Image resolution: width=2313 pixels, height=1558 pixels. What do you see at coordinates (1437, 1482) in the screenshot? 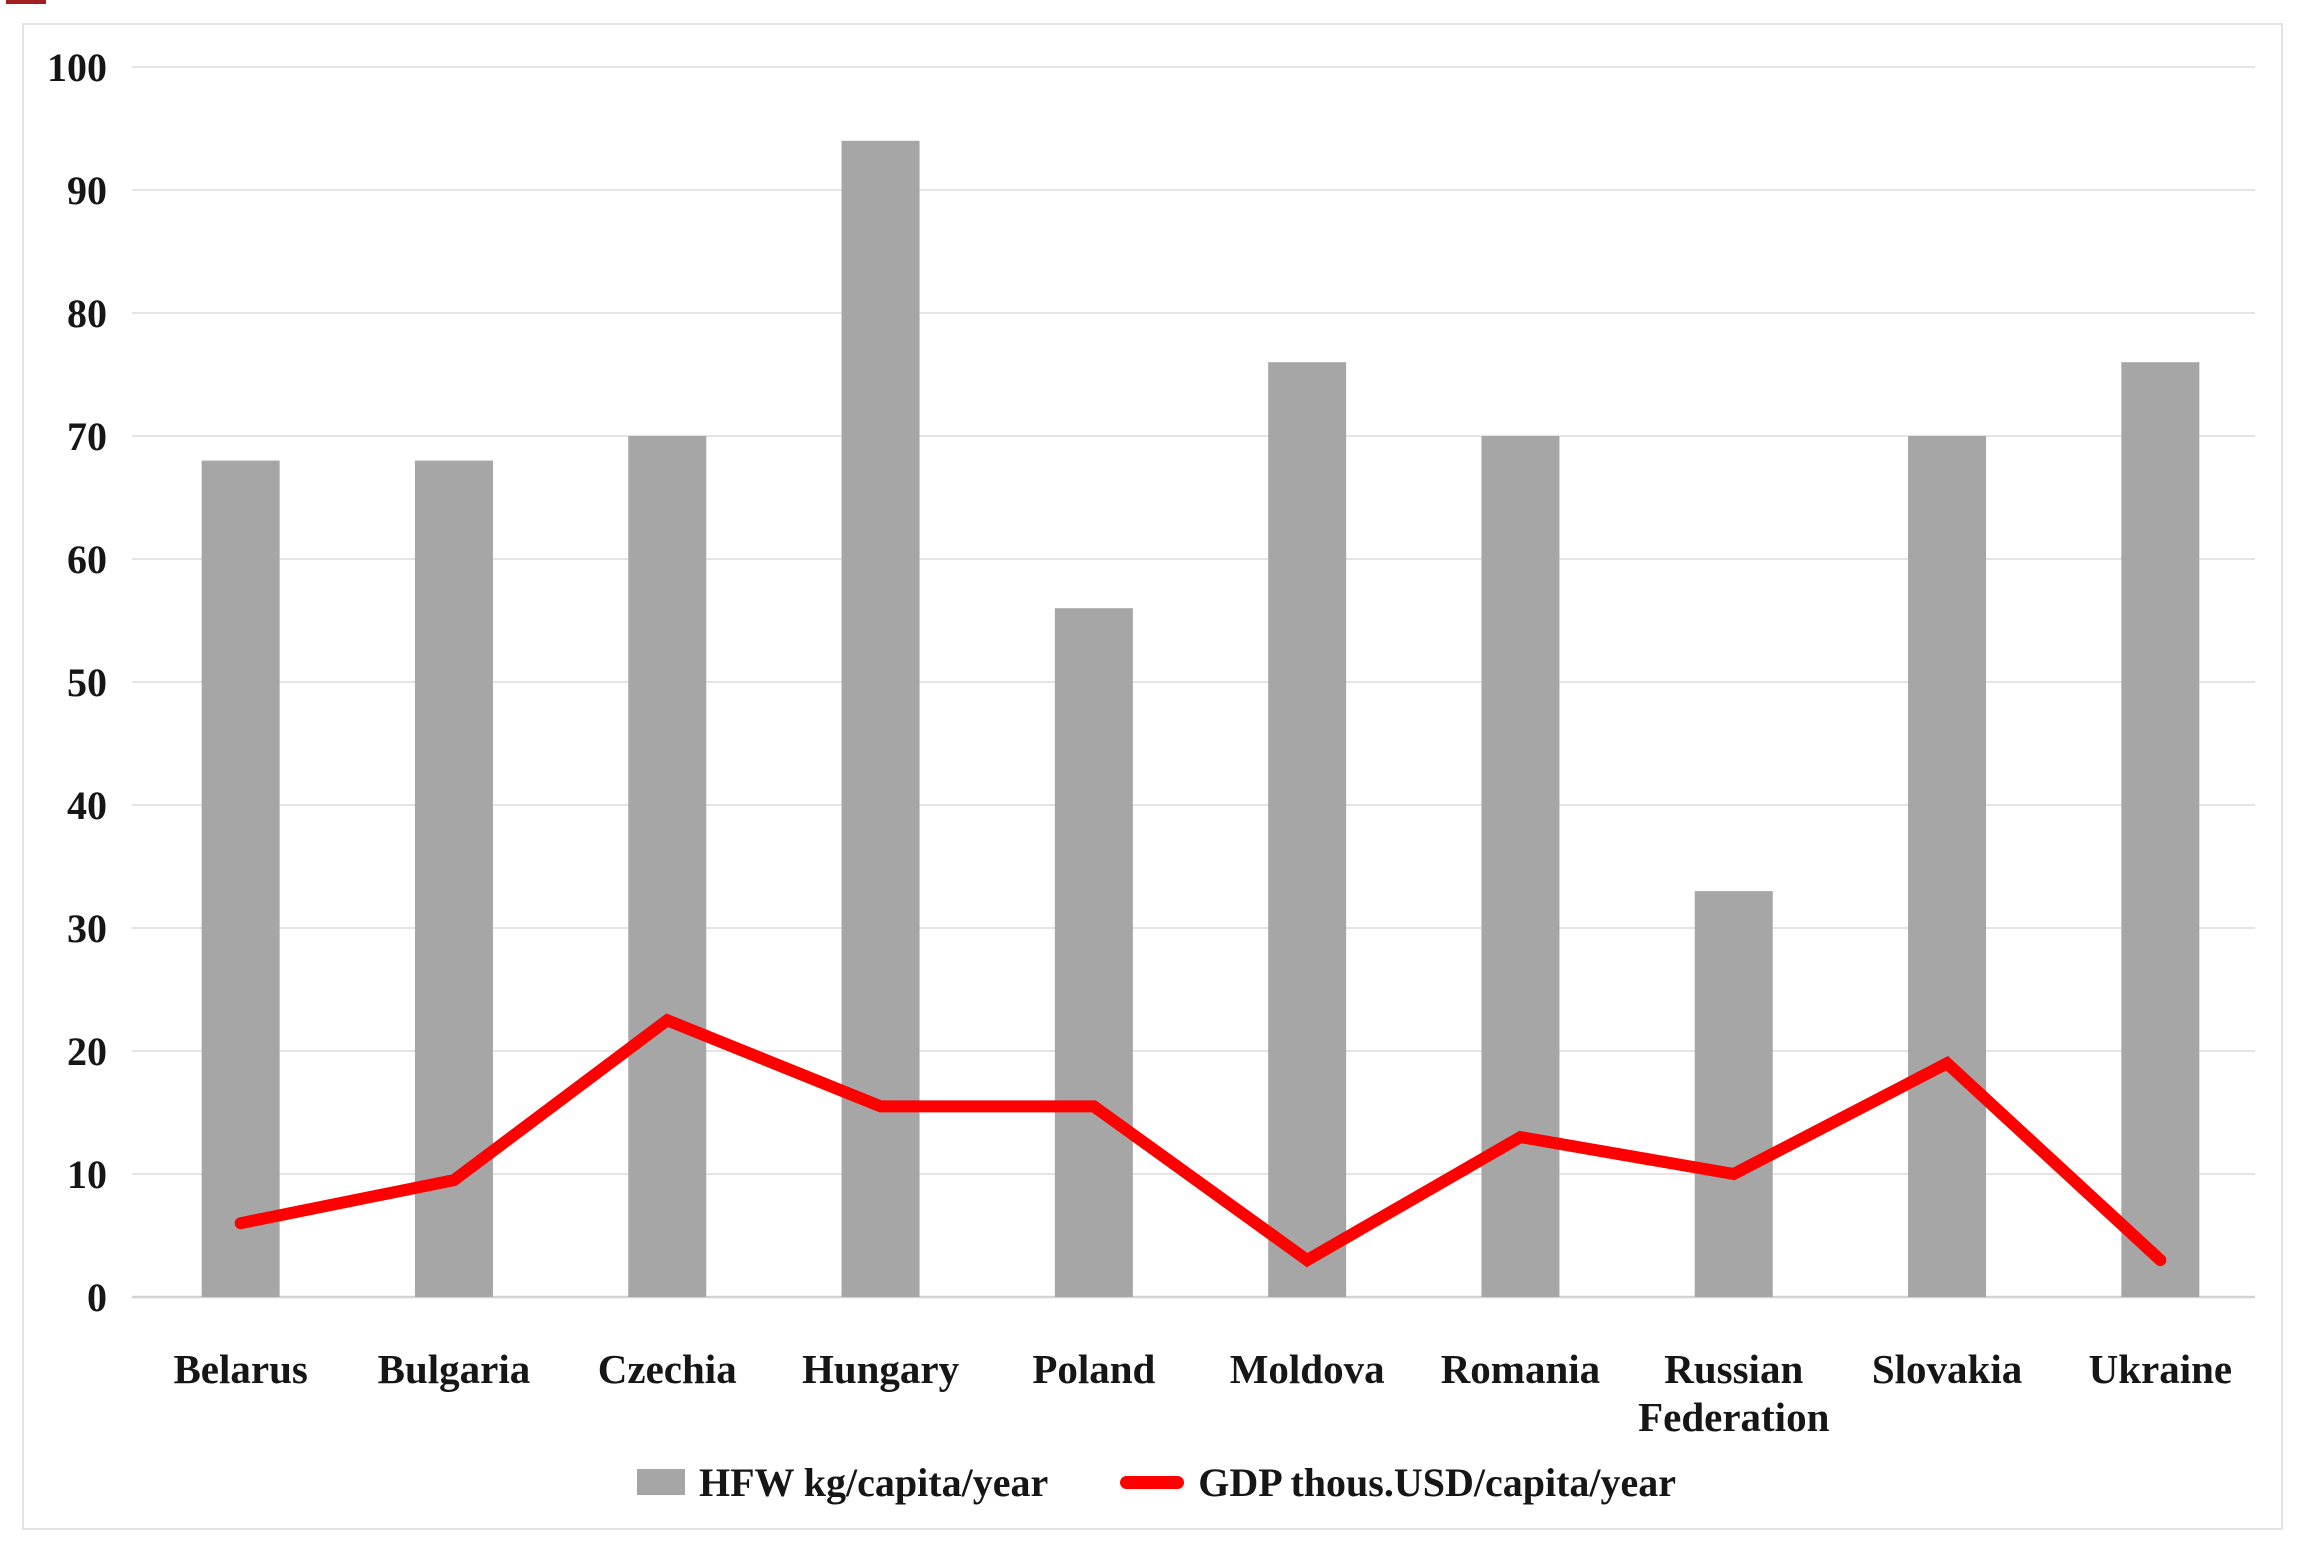
I see `legend-line-label: GDP thous.USD/capita/year` at bounding box center [1437, 1482].